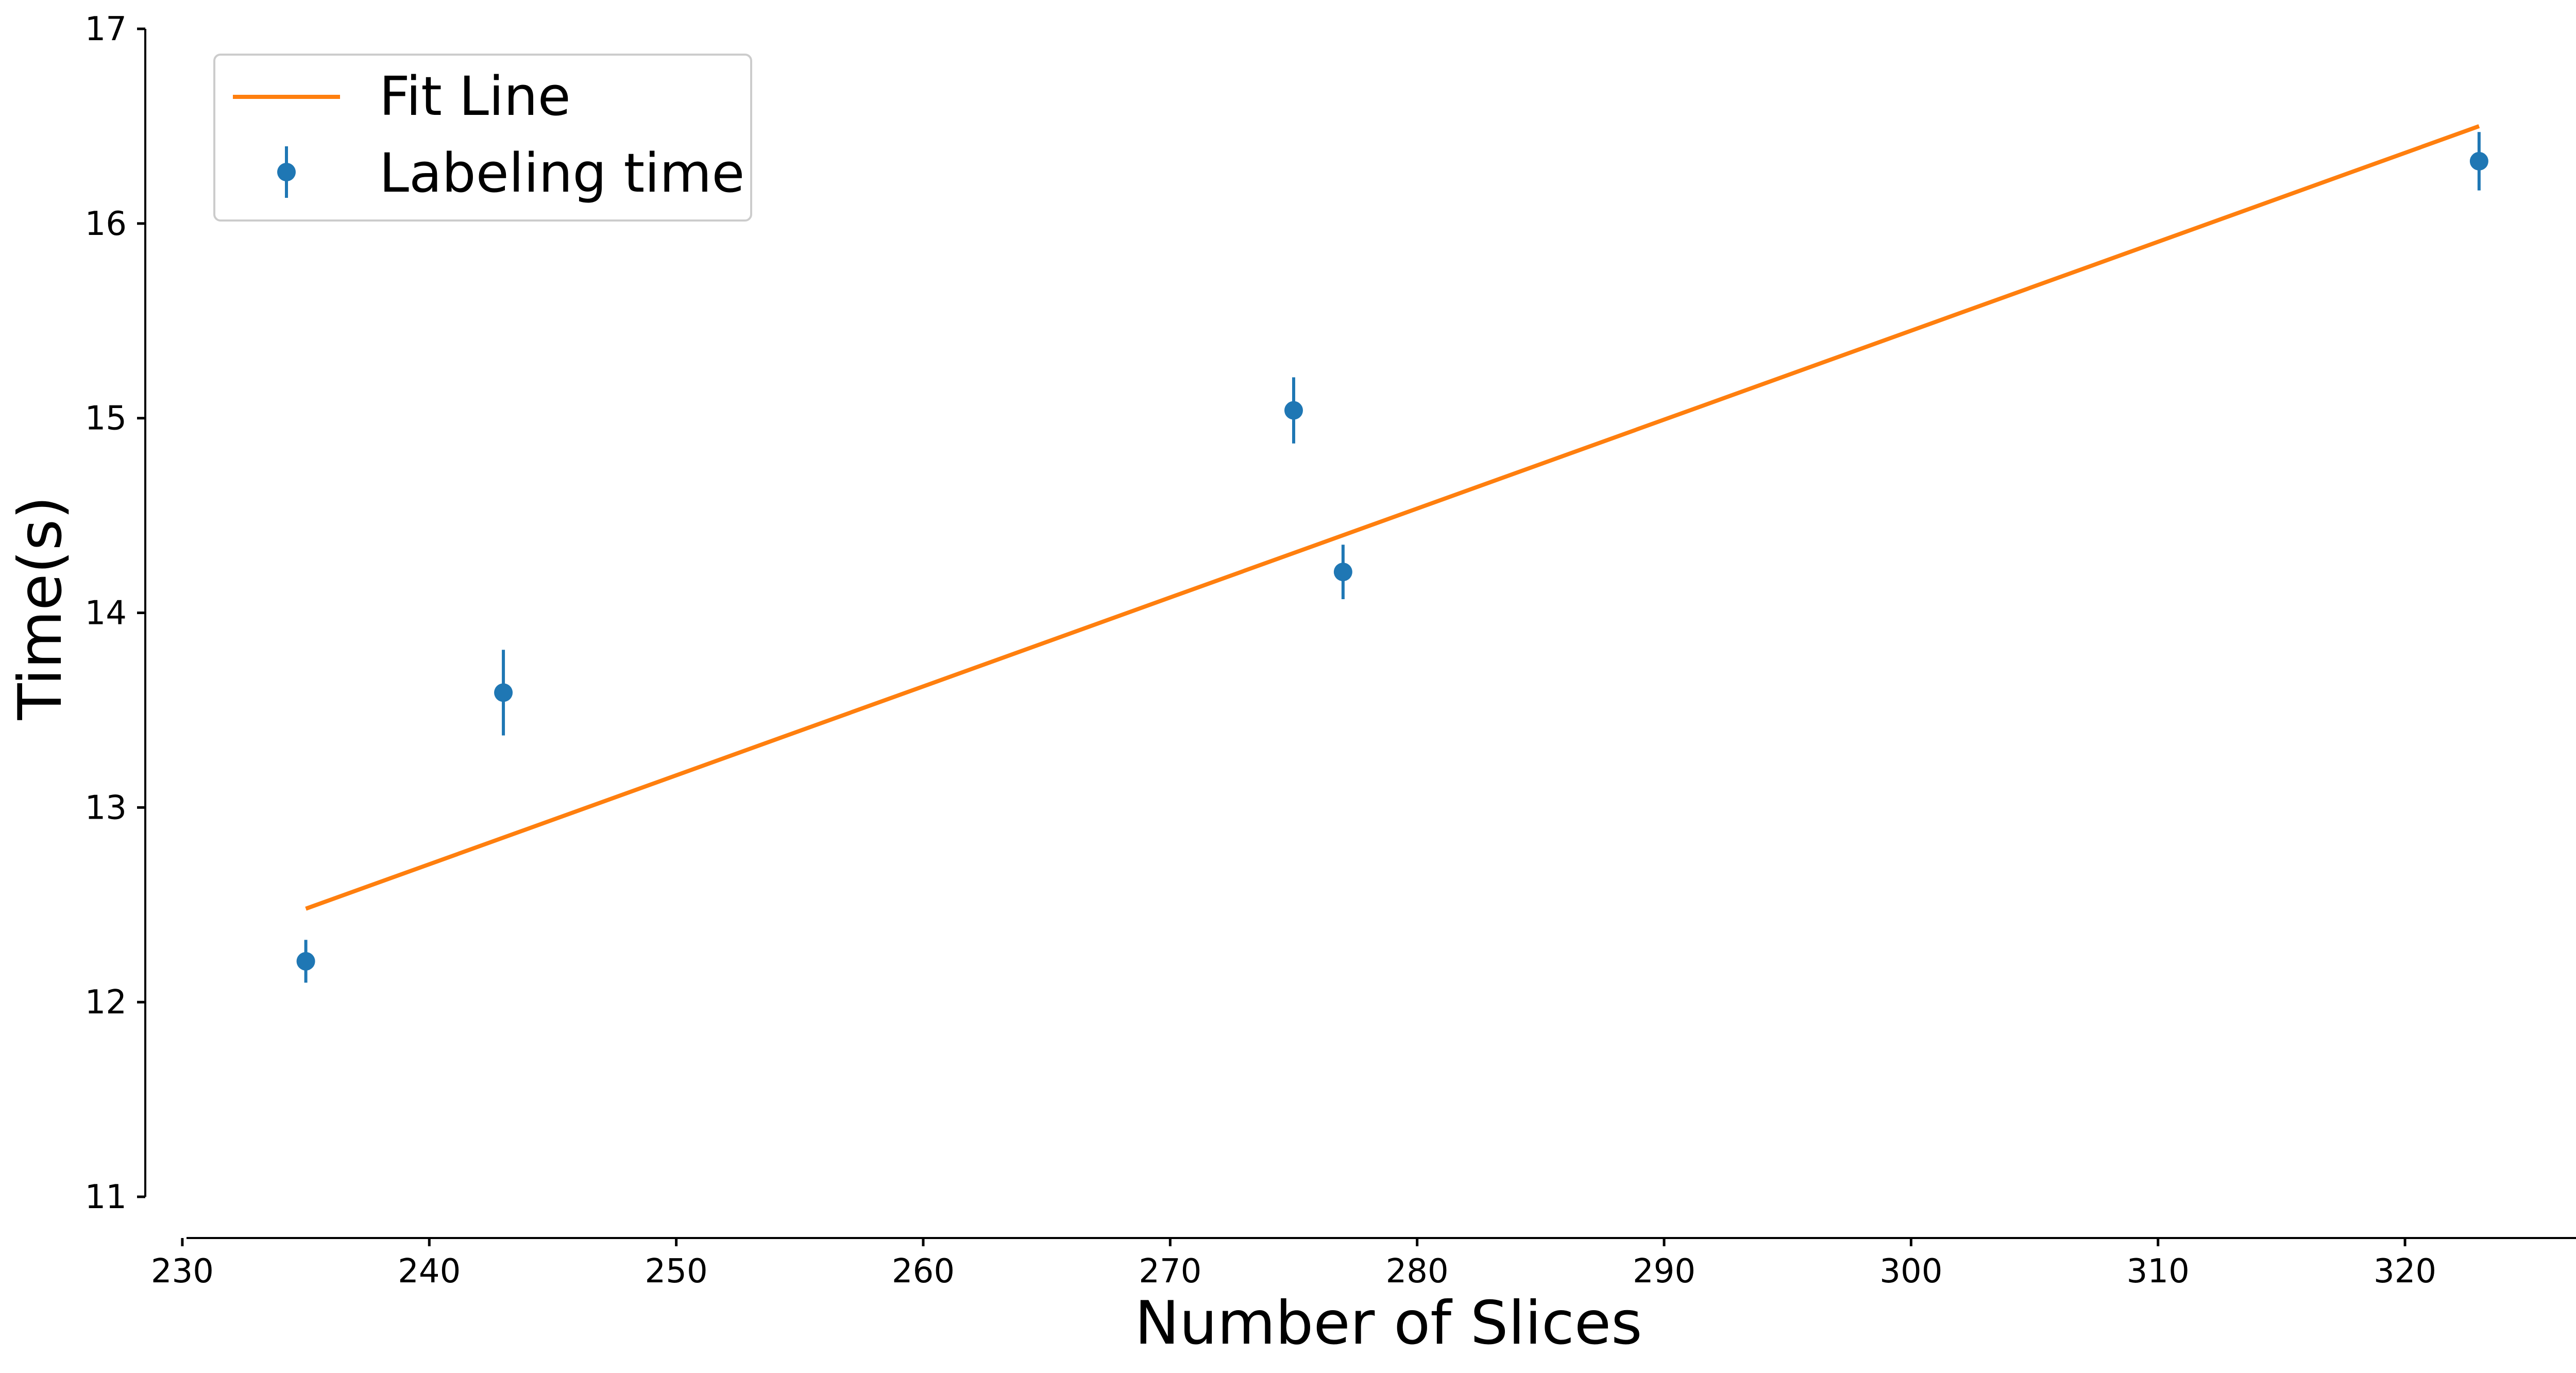 The width and height of the screenshot is (2576, 1373). I want to click on y-axis-label: Time(s), so click(40, 608).